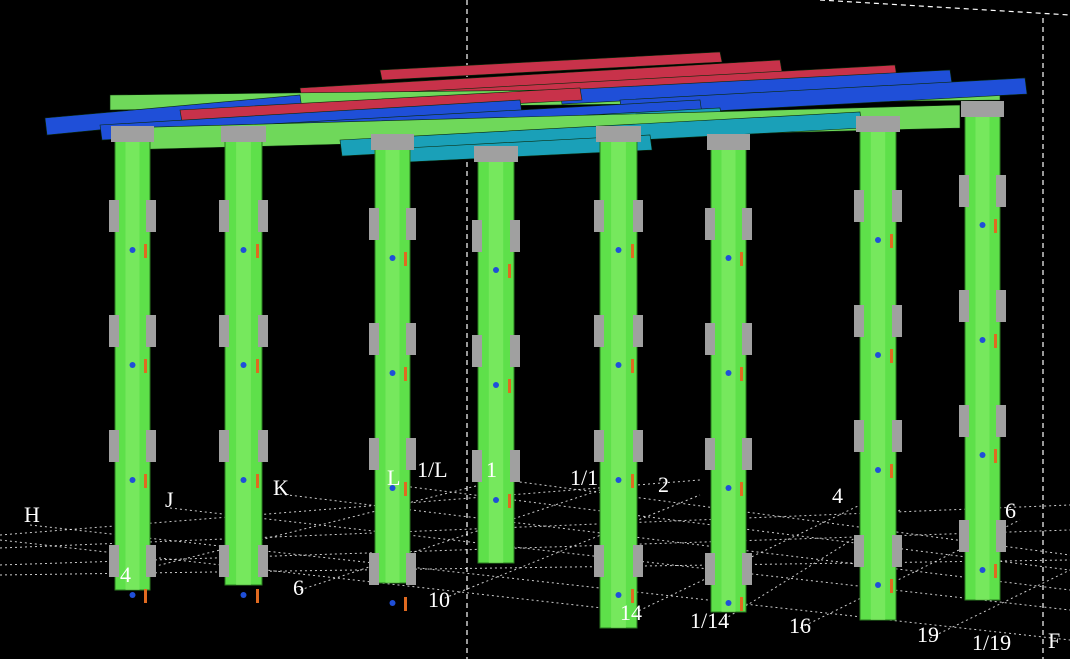 The image size is (1070, 659). What do you see at coordinates (551, 66) in the screenshot?
I see `roof-beam` at bounding box center [551, 66].